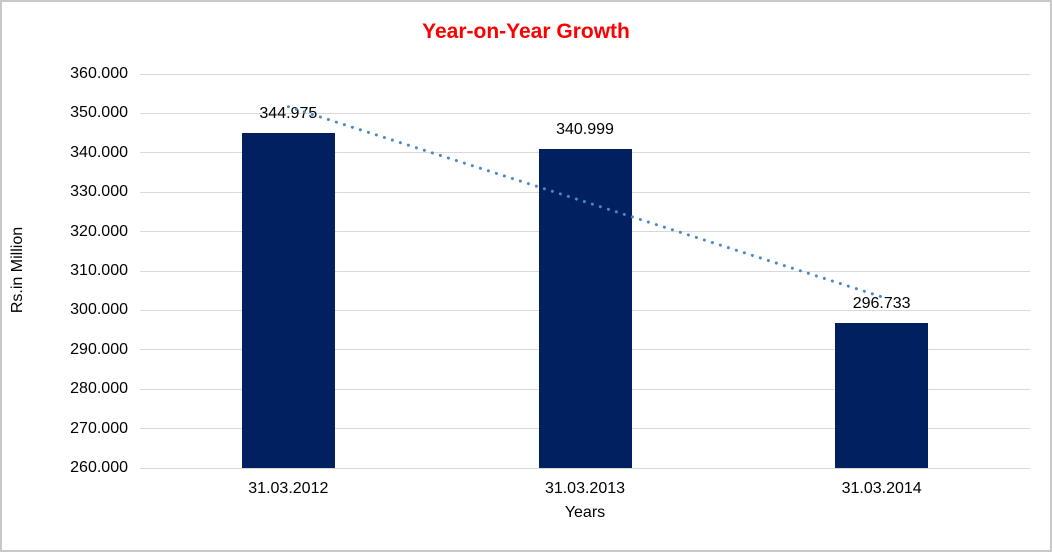 The height and width of the screenshot is (552, 1052). What do you see at coordinates (99, 192) in the screenshot?
I see `y-axis-tick-label: 330.000` at bounding box center [99, 192].